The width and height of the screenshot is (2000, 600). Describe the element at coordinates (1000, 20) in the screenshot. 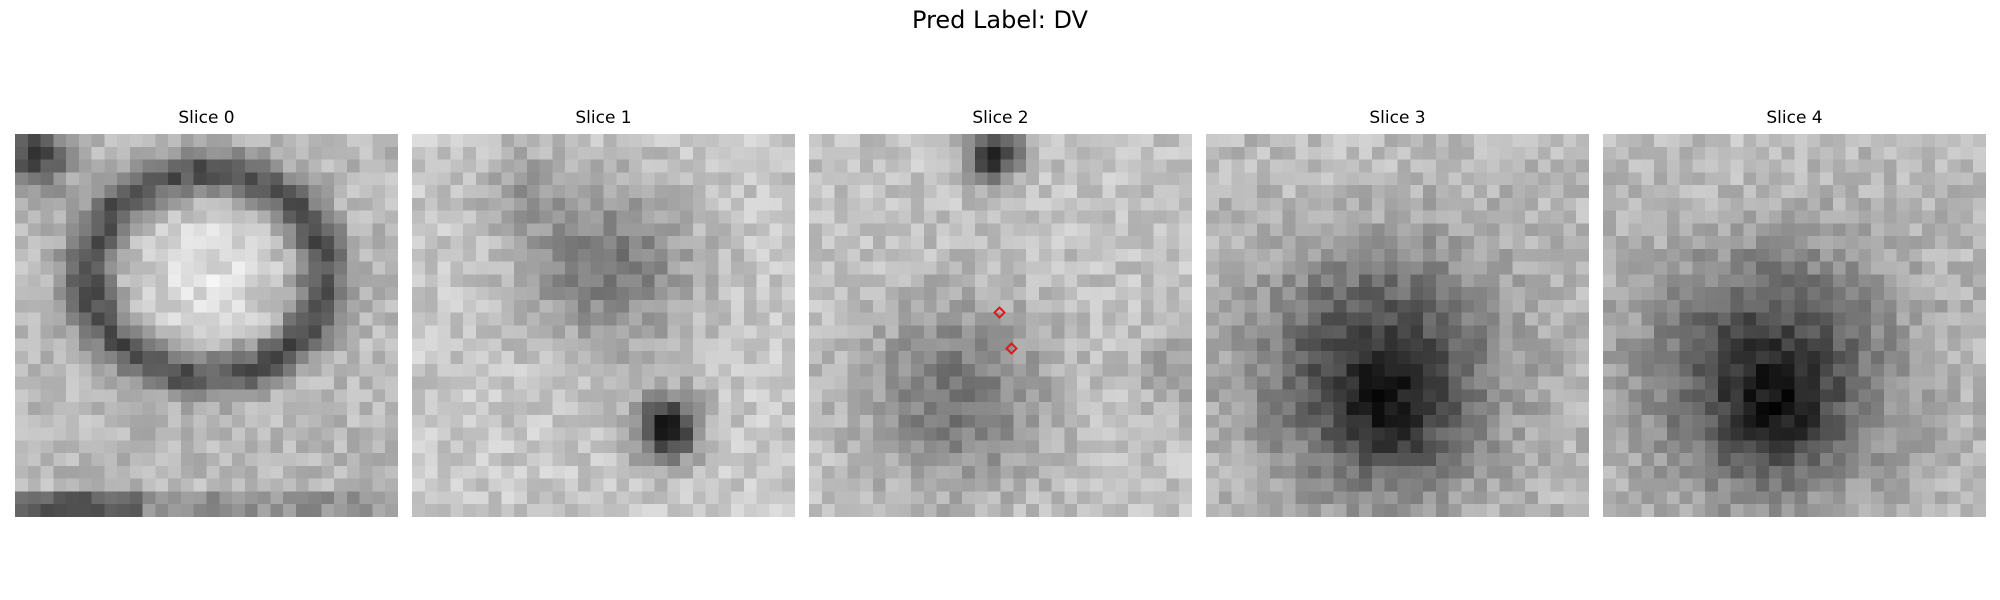

I see `figure-title: Pred Label: DV` at that location.